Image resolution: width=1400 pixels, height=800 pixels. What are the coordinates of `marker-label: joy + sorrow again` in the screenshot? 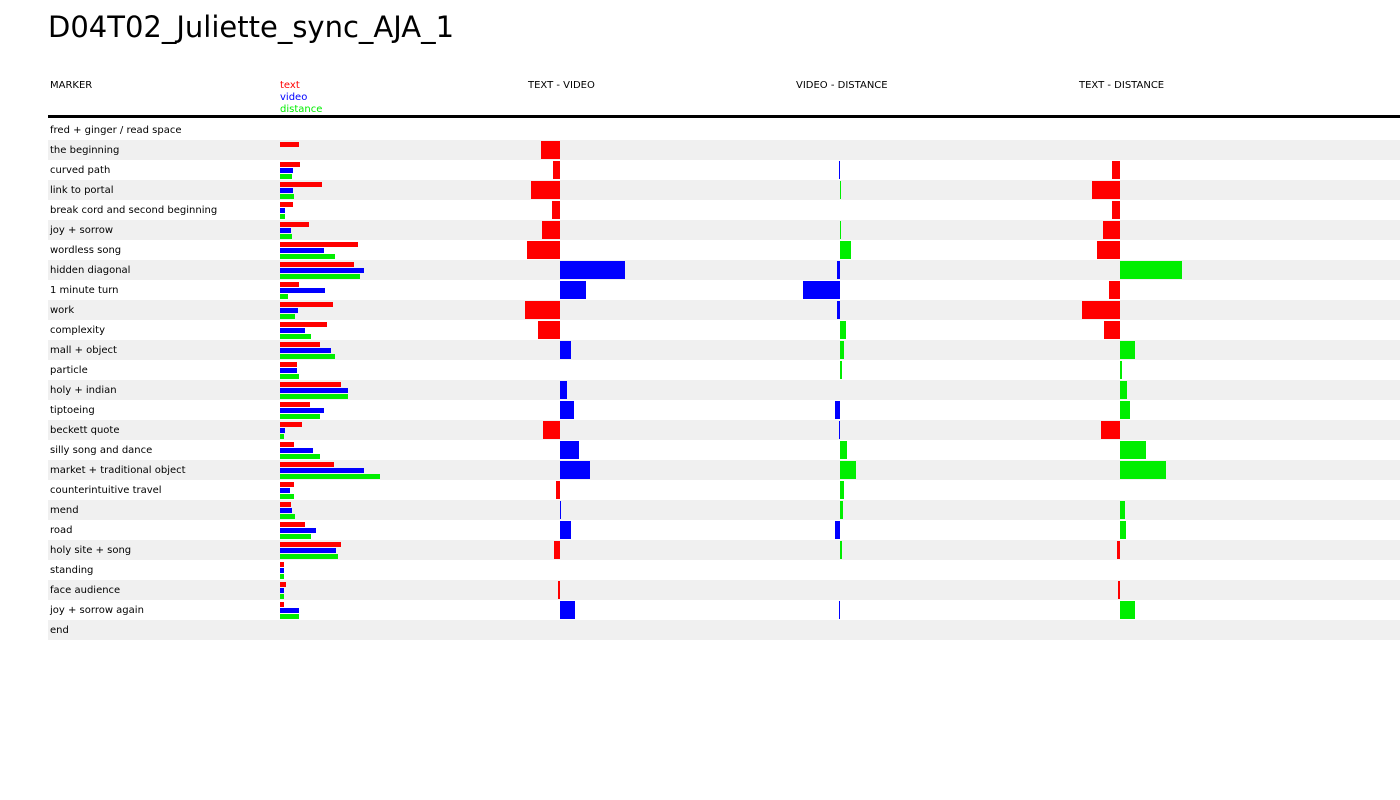 It's located at (96, 610).